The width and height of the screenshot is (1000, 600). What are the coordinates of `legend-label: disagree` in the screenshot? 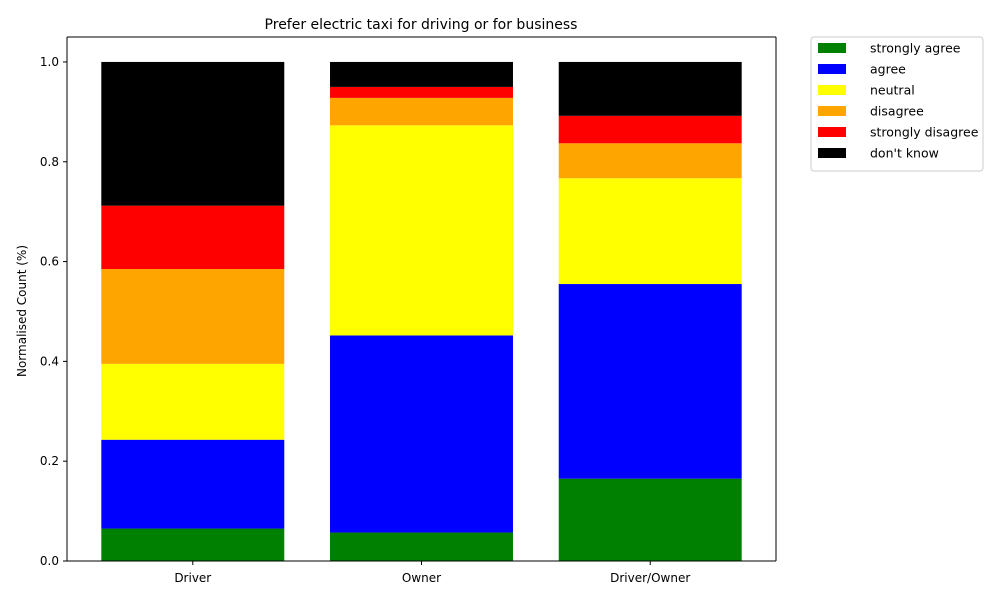 It's located at (897, 111).